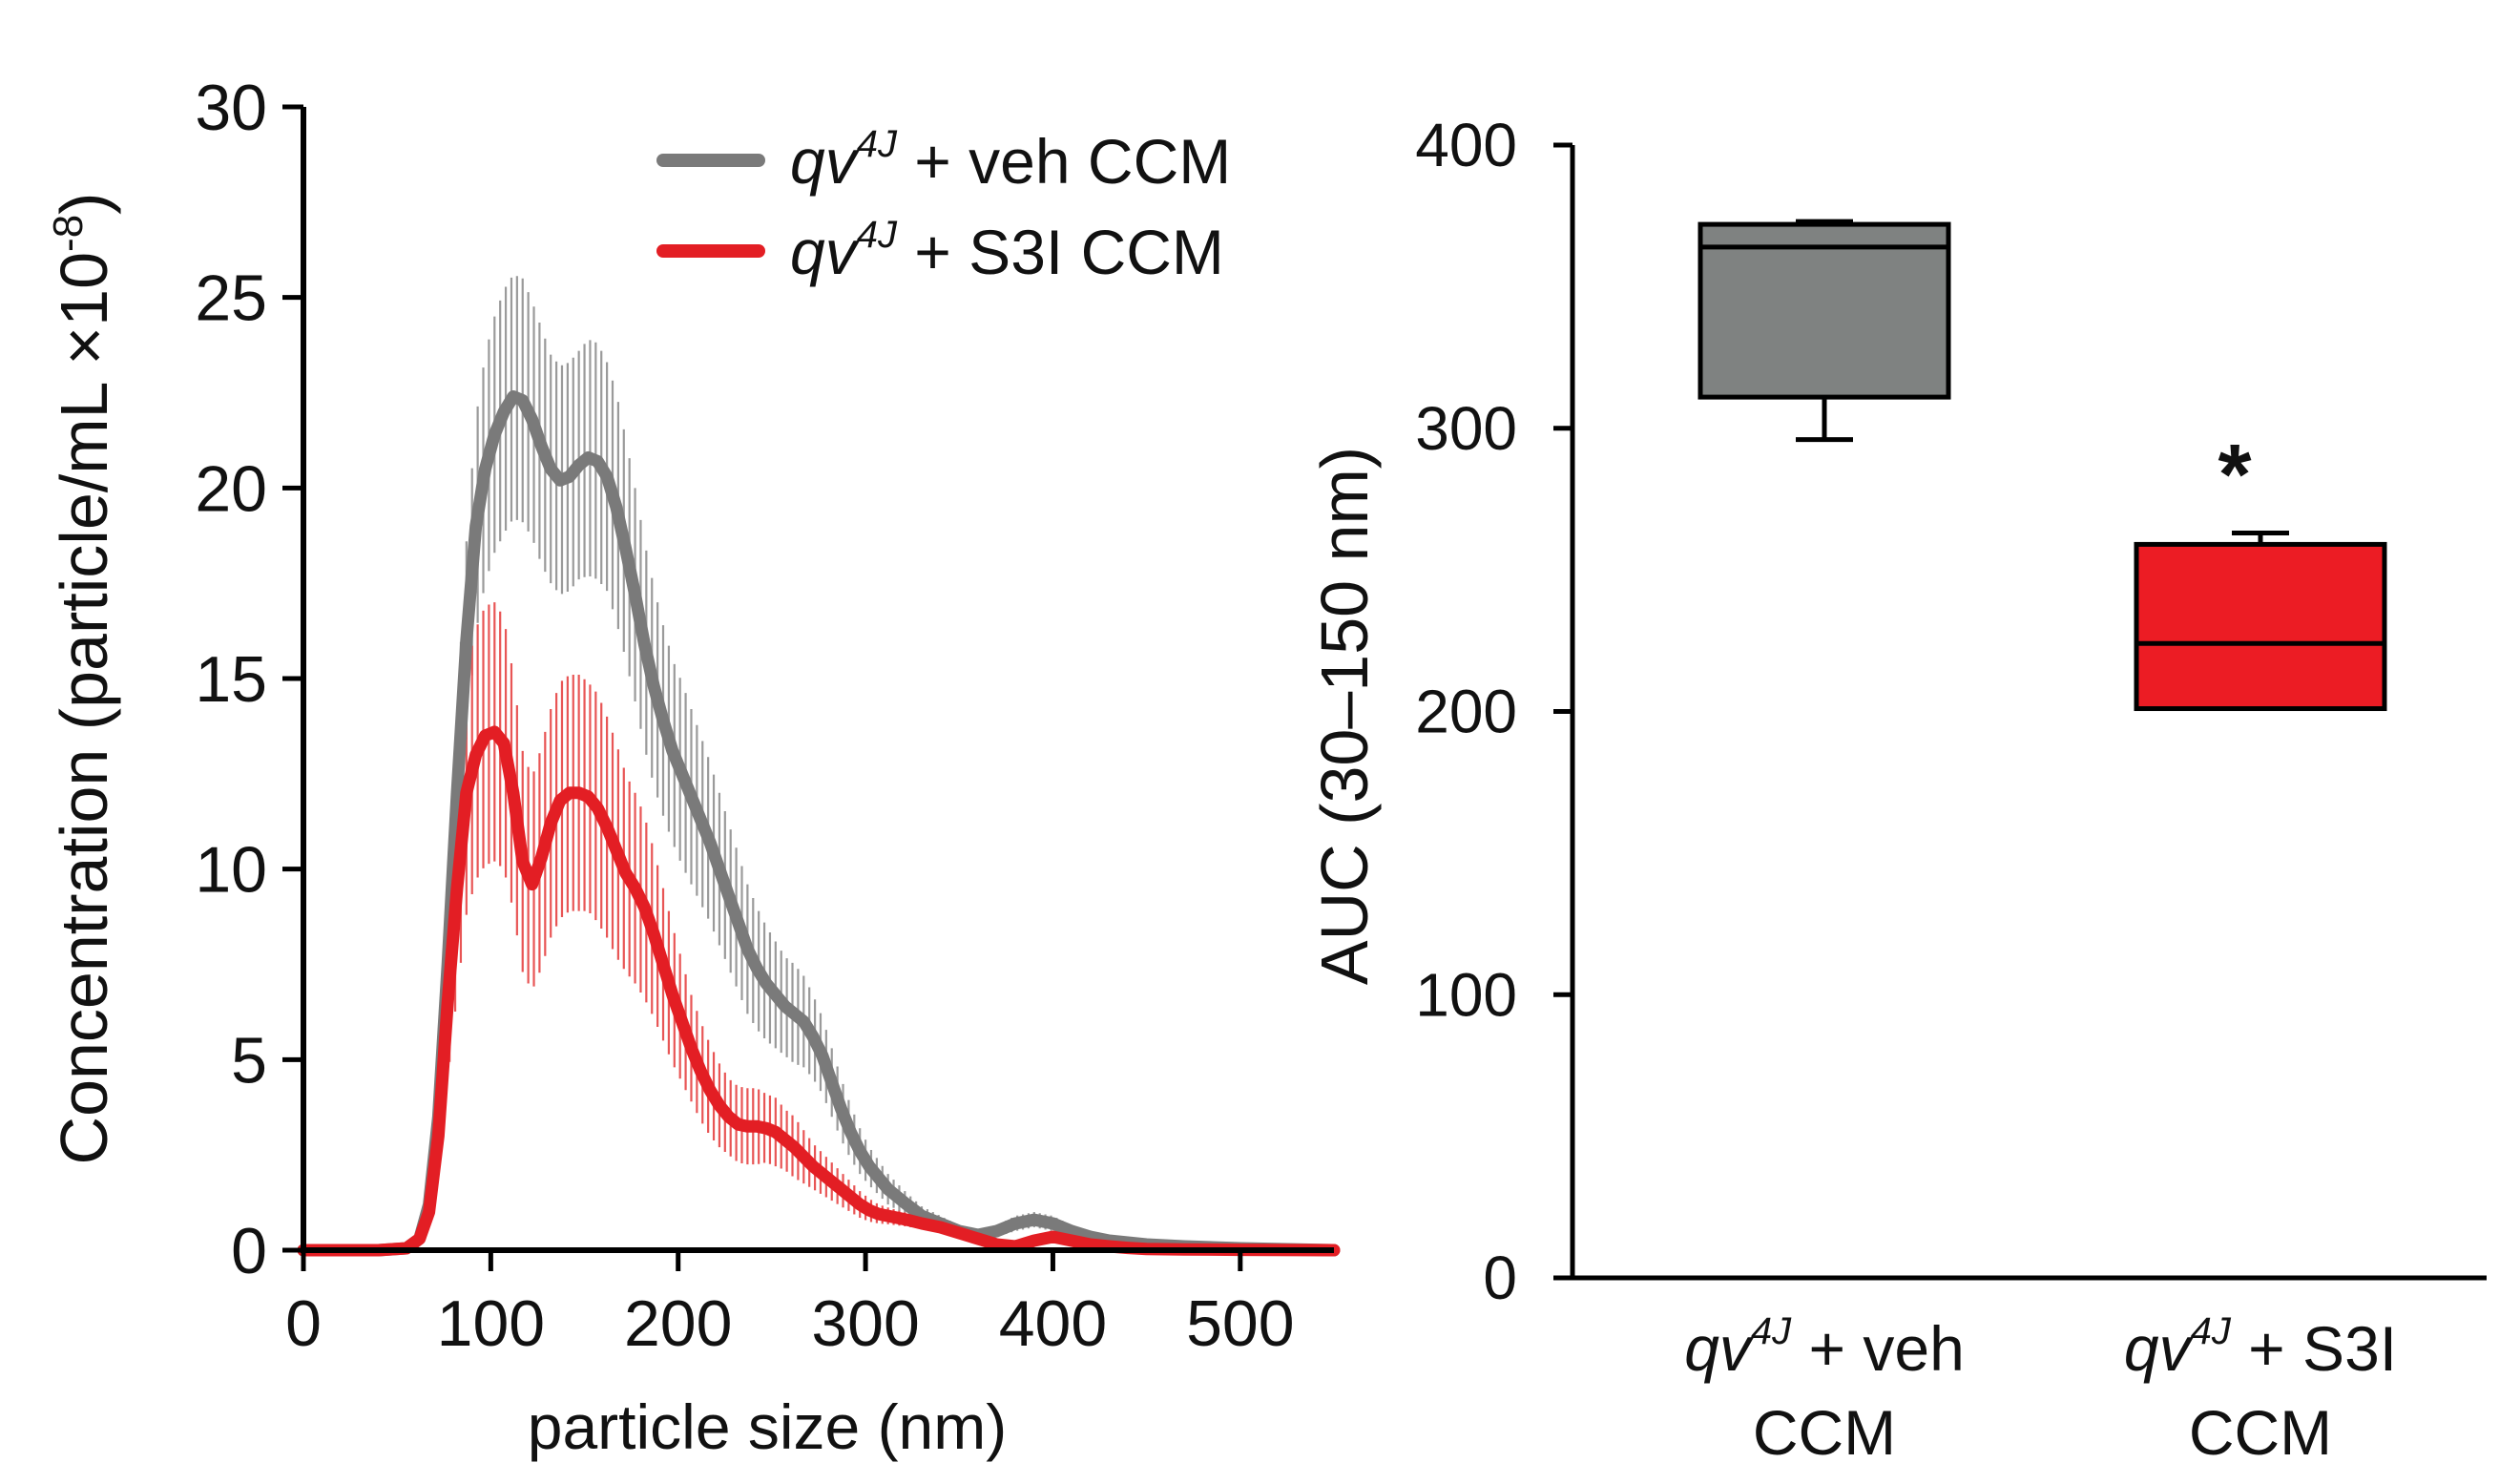 This screenshot has height=1484, width=2520. What do you see at coordinates (865, 1323) in the screenshot?
I see `x-tick-label: 300` at bounding box center [865, 1323].